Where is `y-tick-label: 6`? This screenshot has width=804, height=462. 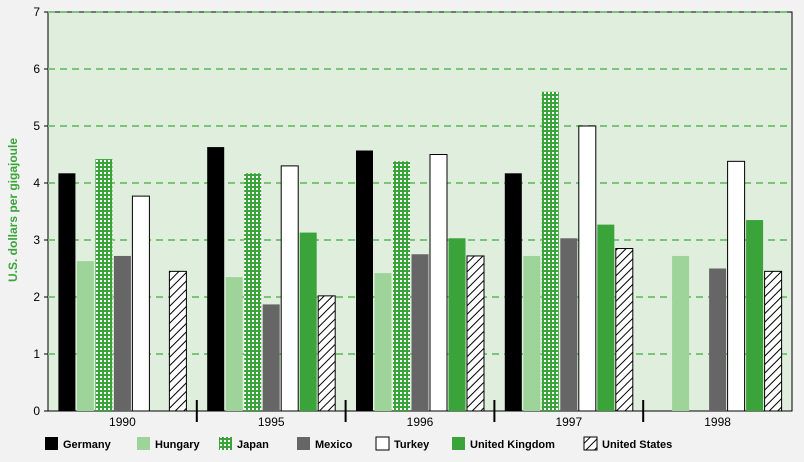 y-tick-label: 6 is located at coordinates (36, 69).